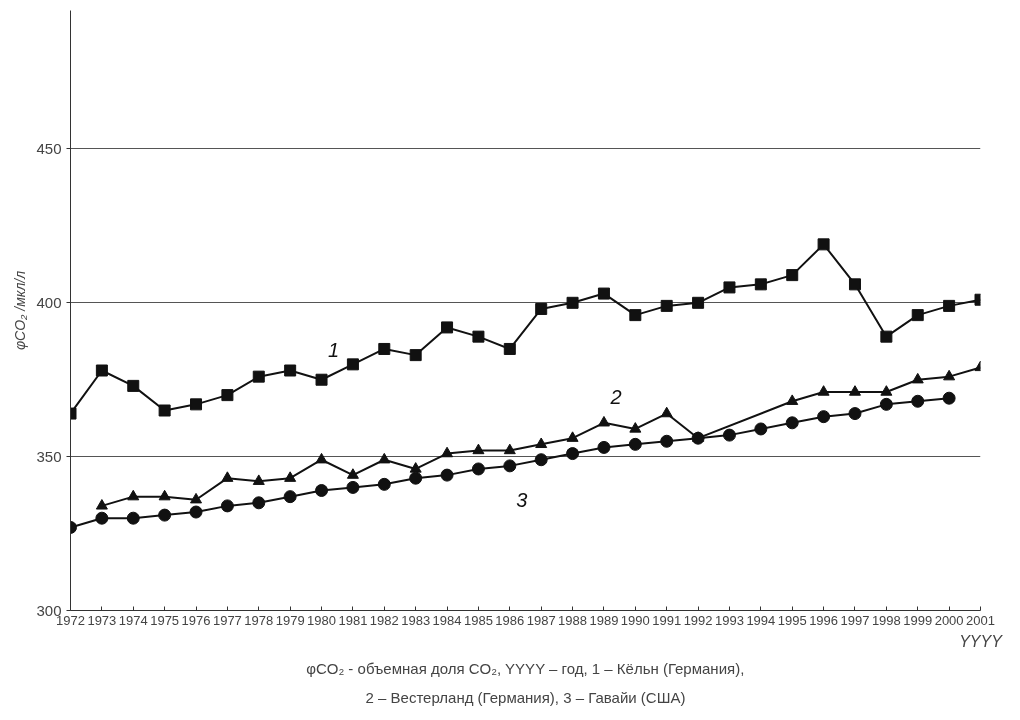 This screenshot has width=1020, height=720. What do you see at coordinates (196, 620) in the screenshot?
I see `x-tick-label: 1976` at bounding box center [196, 620].